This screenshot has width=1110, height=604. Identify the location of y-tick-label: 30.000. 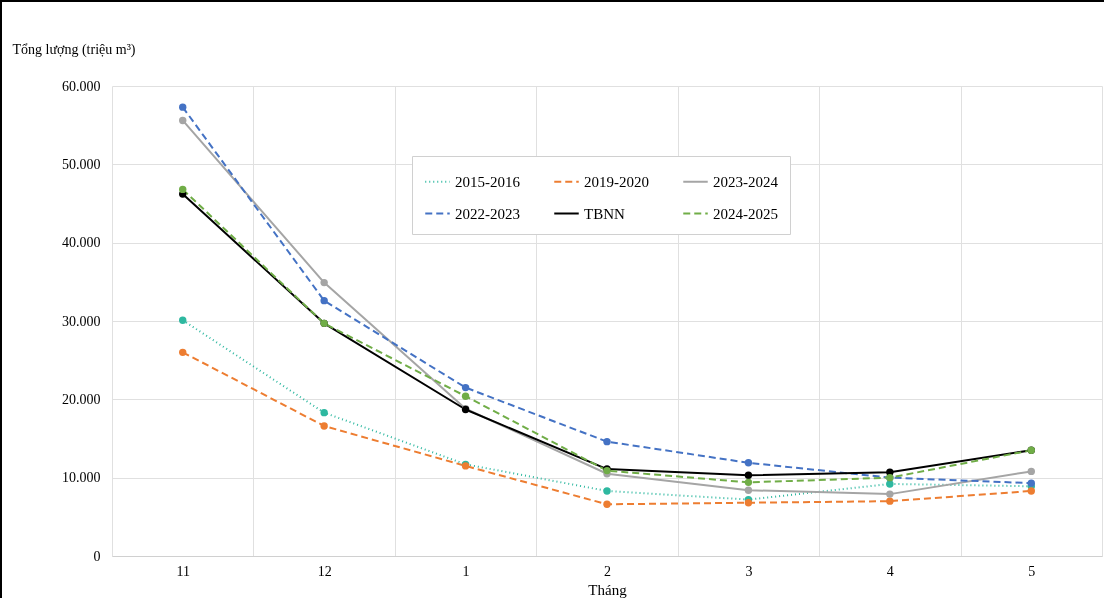
(81, 321).